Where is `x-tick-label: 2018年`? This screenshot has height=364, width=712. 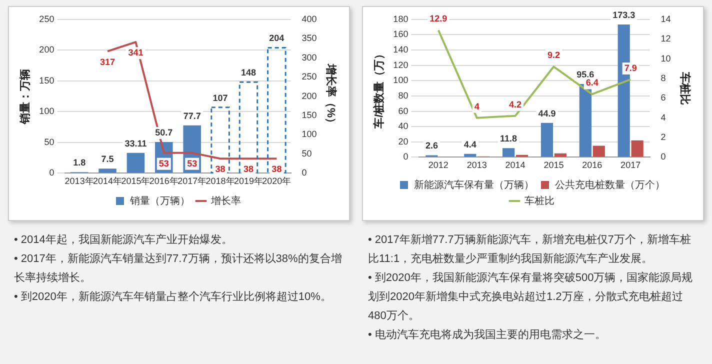 x-tick-label: 2018年 is located at coordinates (220, 181).